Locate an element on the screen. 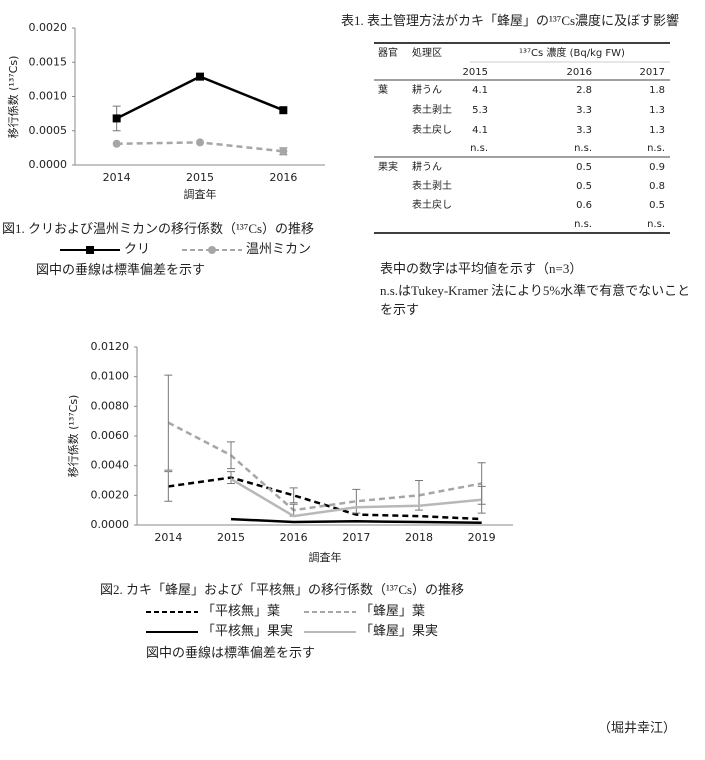 The width and height of the screenshot is (705, 760). y-tick-label: 0.0040 is located at coordinates (110, 465).